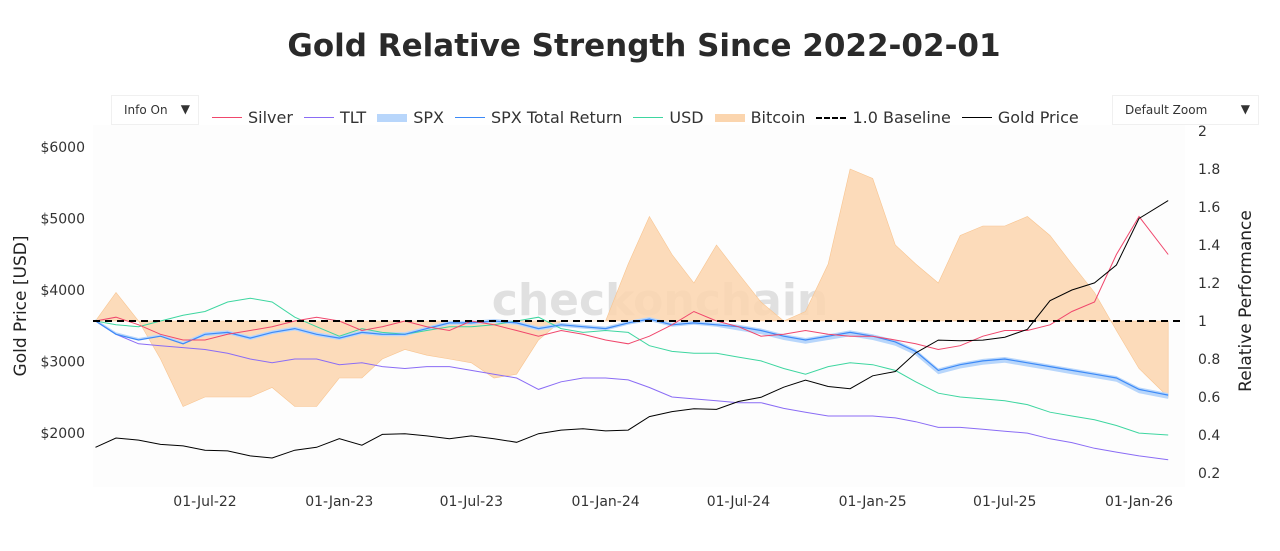 The height and width of the screenshot is (551, 1280). What do you see at coordinates (873, 502) in the screenshot?
I see `x-tick-label: 01-Jan-25` at bounding box center [873, 502].